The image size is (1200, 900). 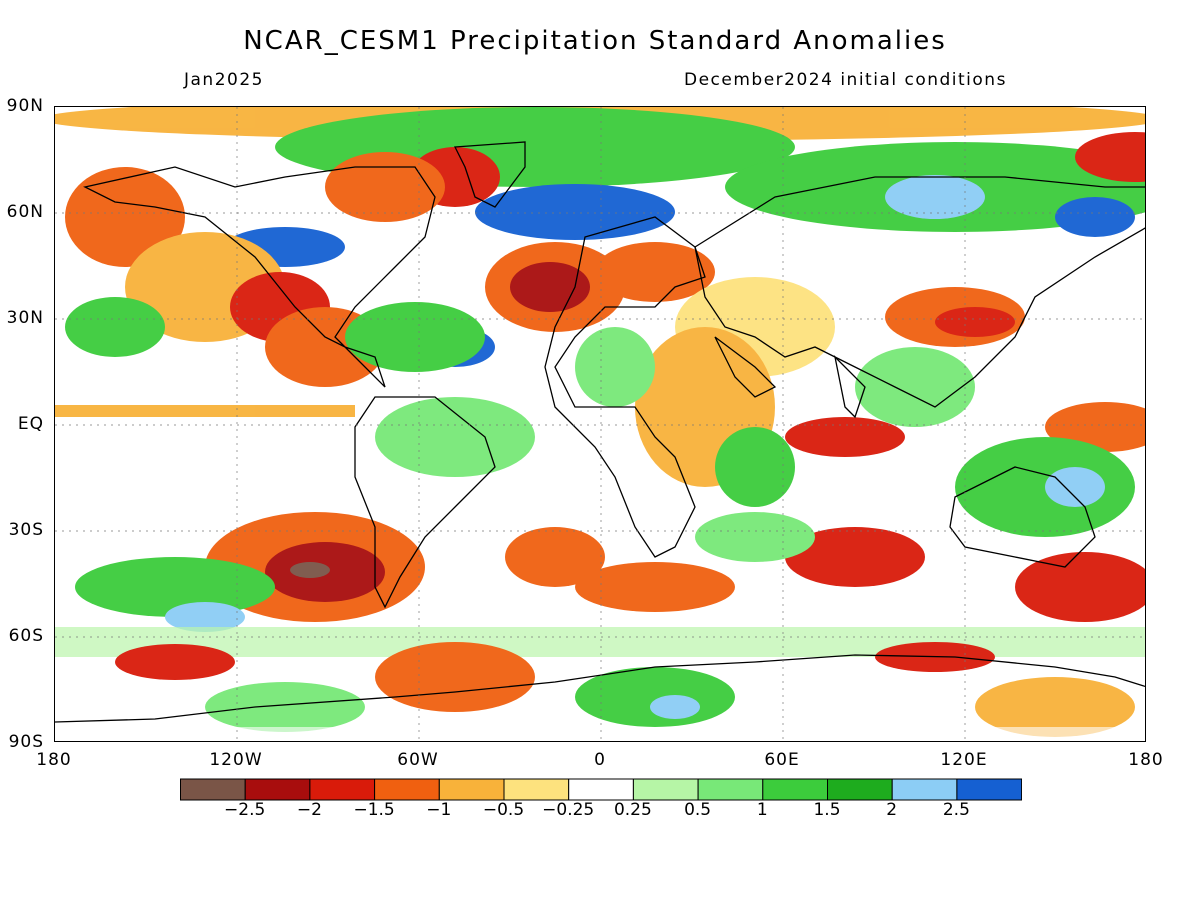 I want to click on lat-label-eq: EQ, so click(x=30, y=424).